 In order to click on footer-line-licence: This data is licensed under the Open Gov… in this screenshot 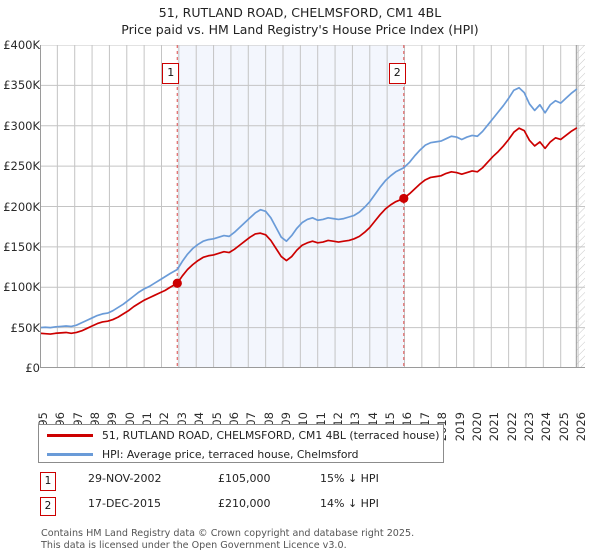, I will do `click(194, 545)`.